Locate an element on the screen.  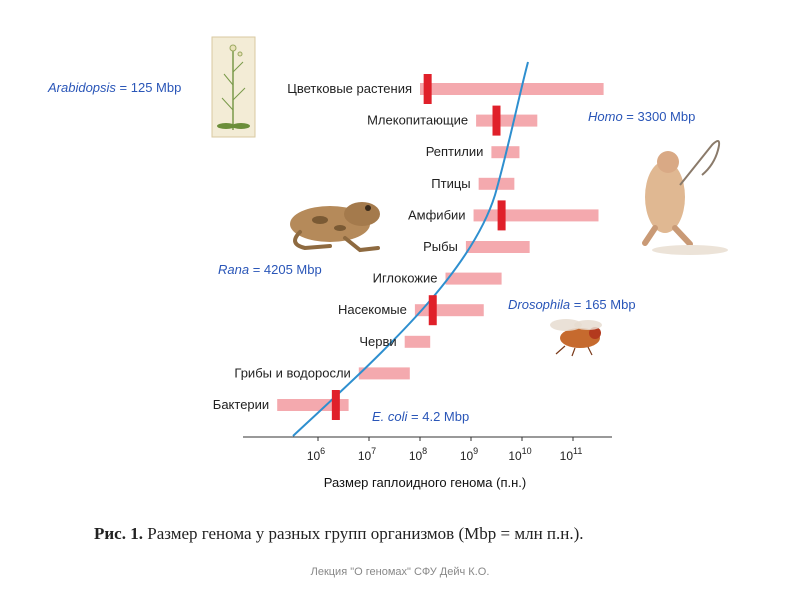
annotation-ecoli: E. coli = 4.2 Mbp is located at coordinates (420, 416).